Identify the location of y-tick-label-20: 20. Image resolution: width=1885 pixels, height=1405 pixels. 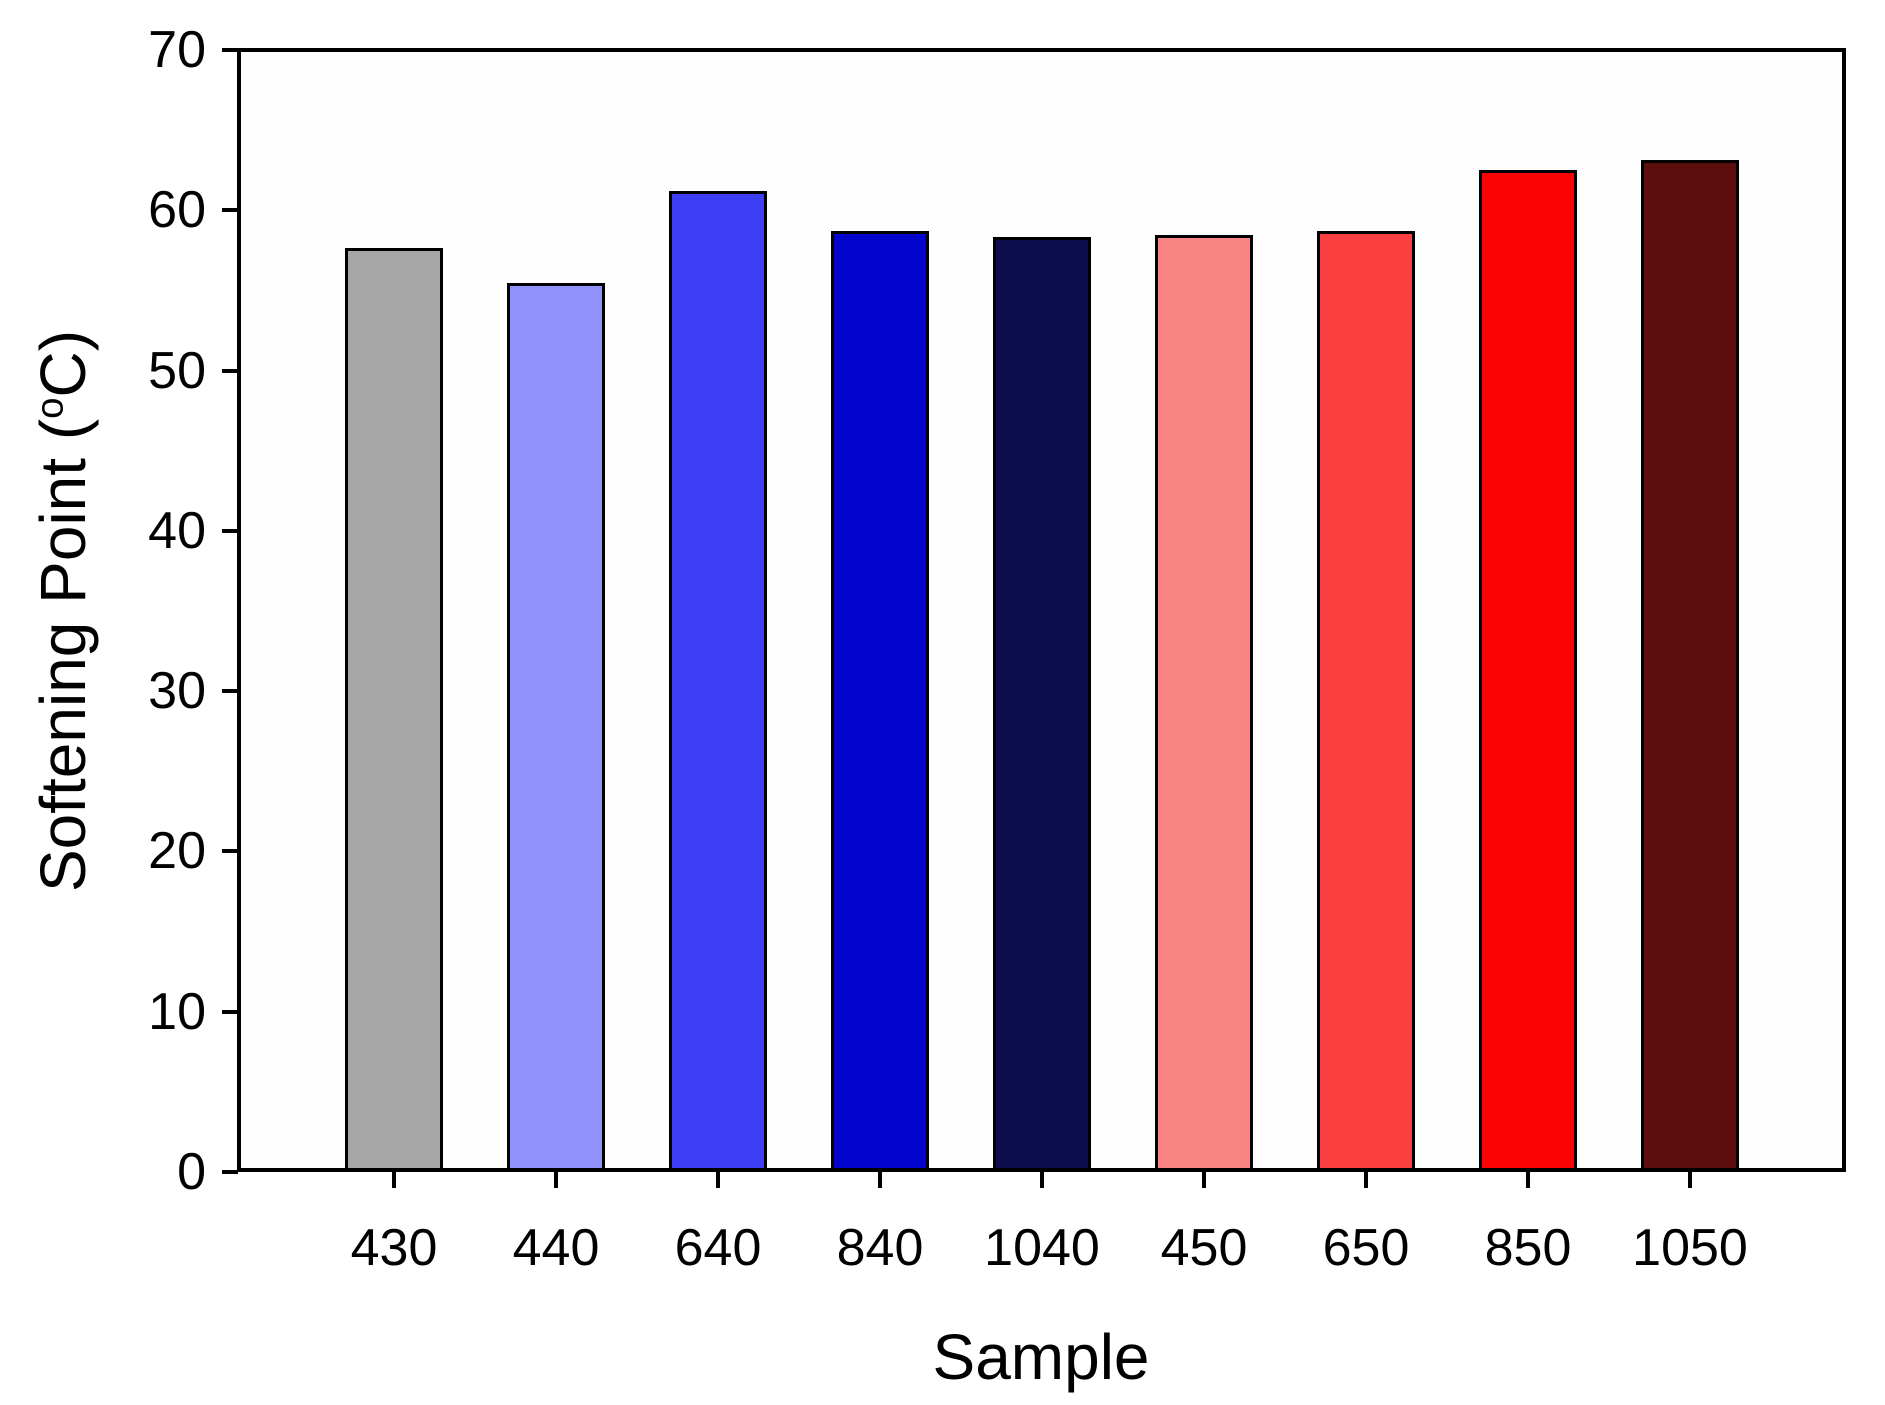
(177, 851).